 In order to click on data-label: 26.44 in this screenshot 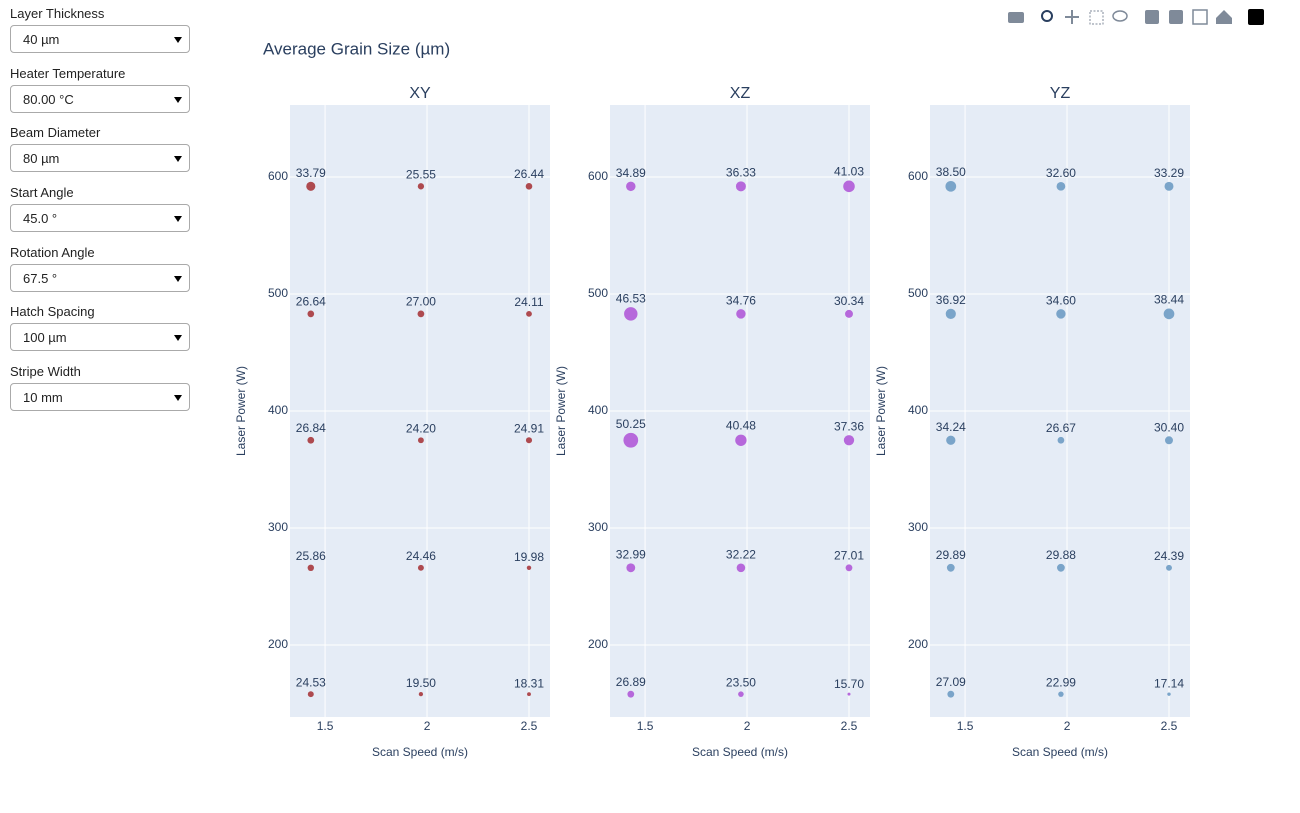, I will do `click(529, 174)`.